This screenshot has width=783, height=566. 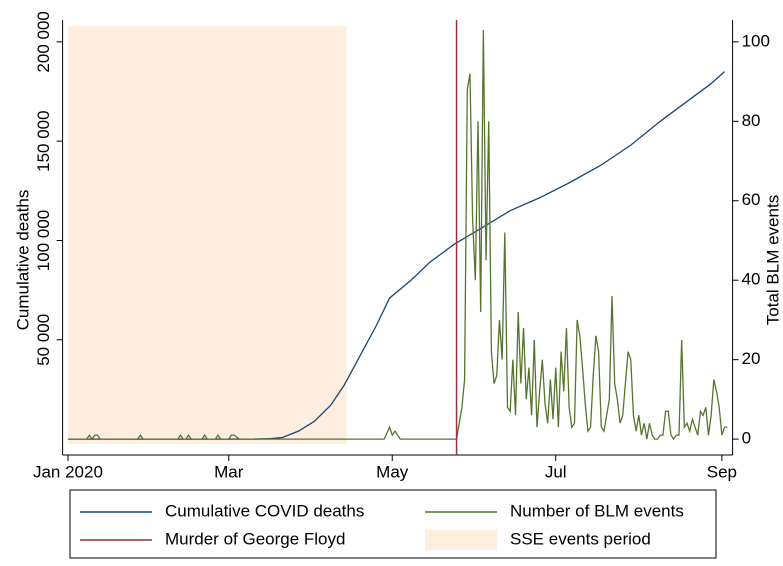 I want to click on y2-tick-label: 0, so click(x=746, y=438).